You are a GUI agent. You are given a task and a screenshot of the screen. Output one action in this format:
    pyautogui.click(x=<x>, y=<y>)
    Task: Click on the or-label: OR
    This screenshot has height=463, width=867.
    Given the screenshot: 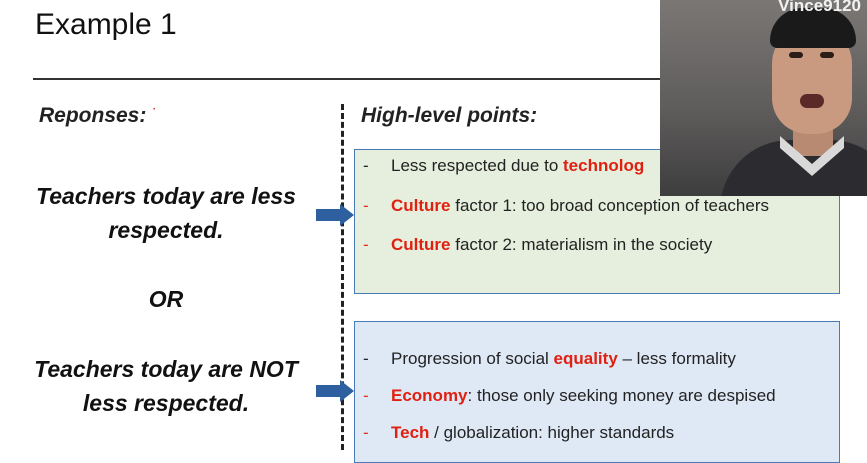 What is the action you would take?
    pyautogui.click(x=166, y=299)
    